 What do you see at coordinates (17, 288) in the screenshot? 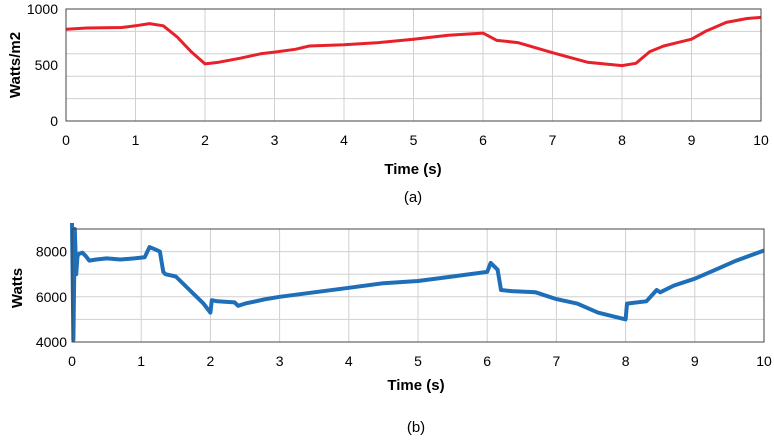
I see `chart-b-y-axis-label: Watts` at bounding box center [17, 288].